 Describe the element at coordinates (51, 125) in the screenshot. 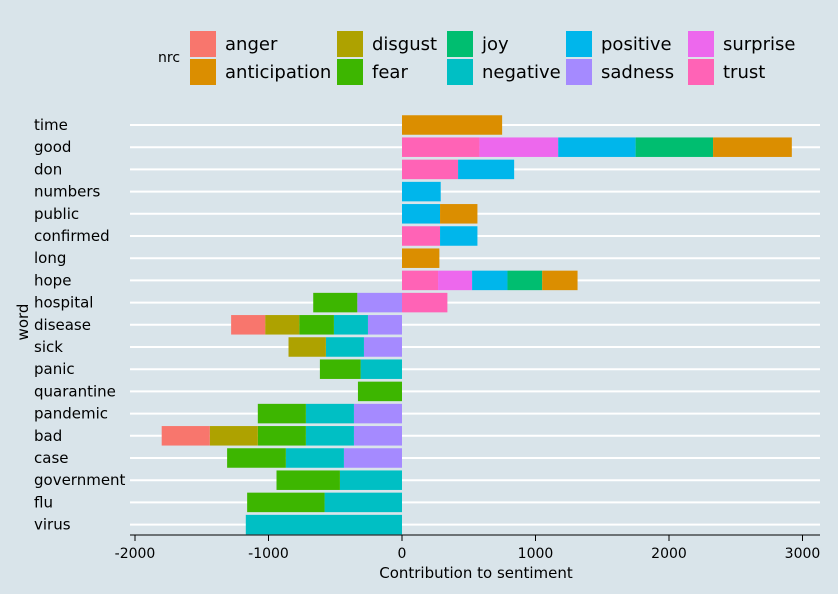

I see `y-tick-label-time: time` at that location.